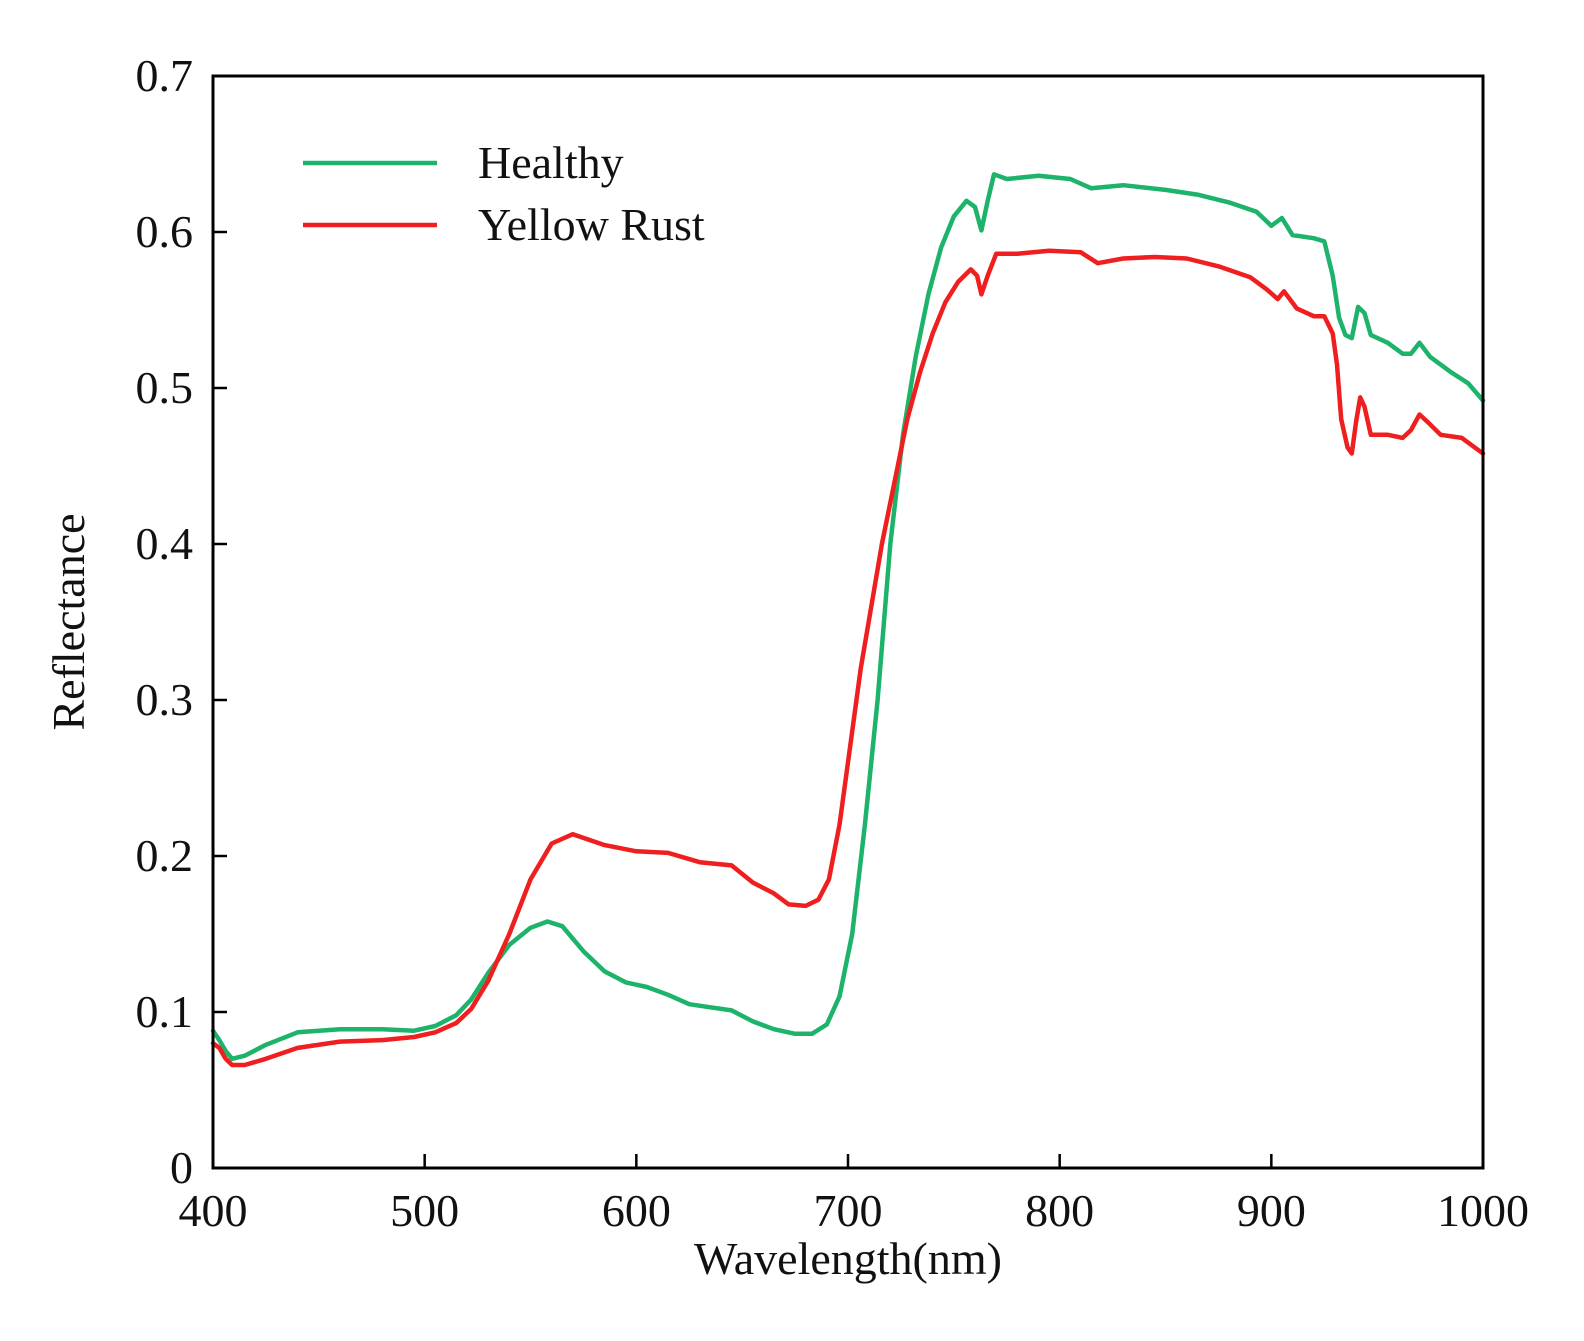 This screenshot has height=1341, width=1584. Describe the element at coordinates (551, 162) in the screenshot. I see `legend-label: Healthy` at that location.